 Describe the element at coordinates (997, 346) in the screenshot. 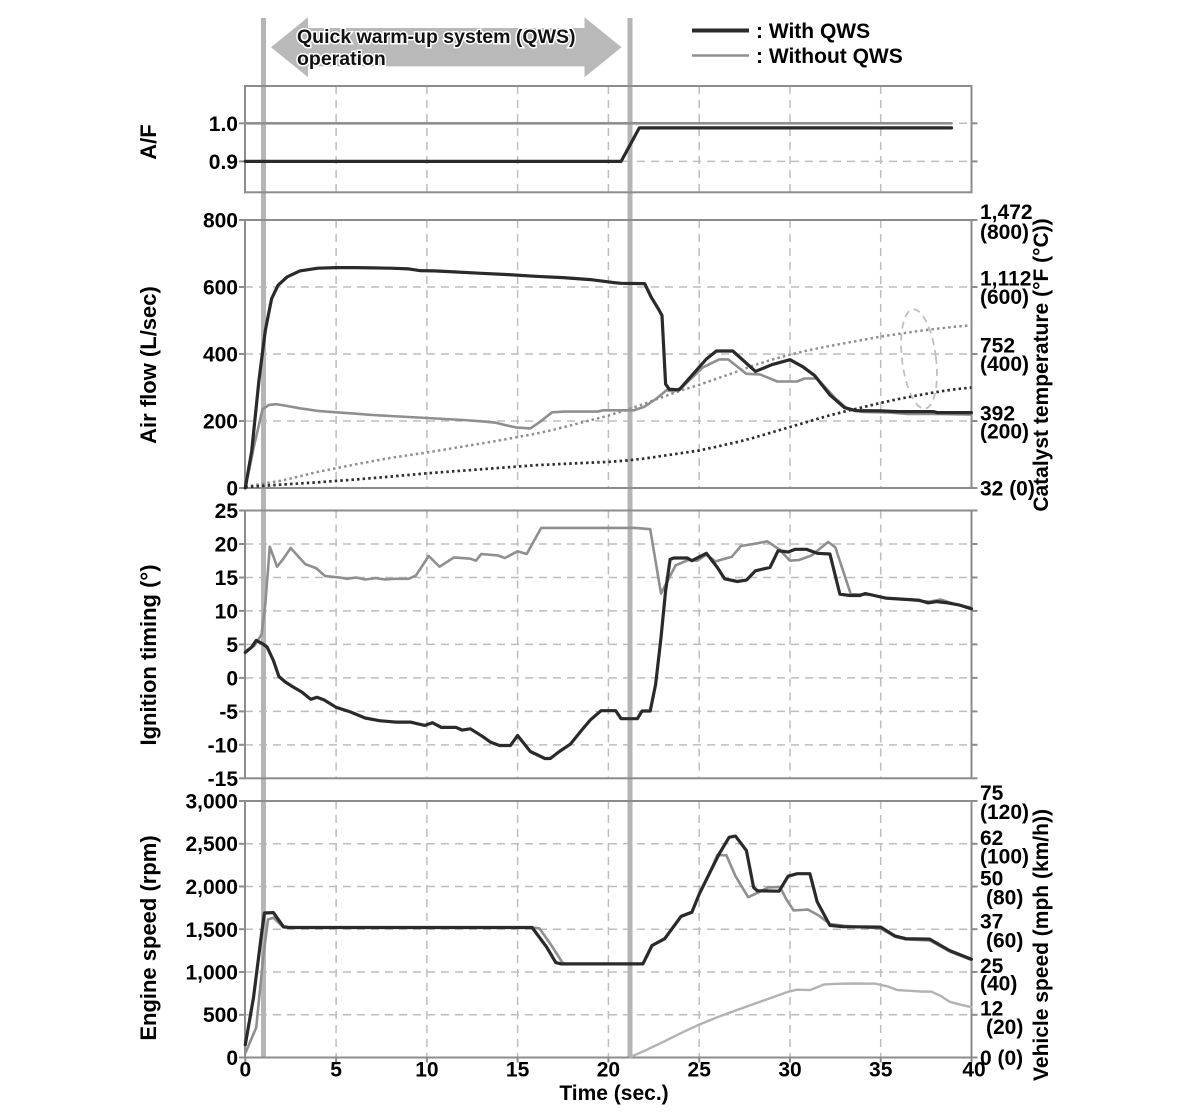

I see `svg-text: 752` at that location.